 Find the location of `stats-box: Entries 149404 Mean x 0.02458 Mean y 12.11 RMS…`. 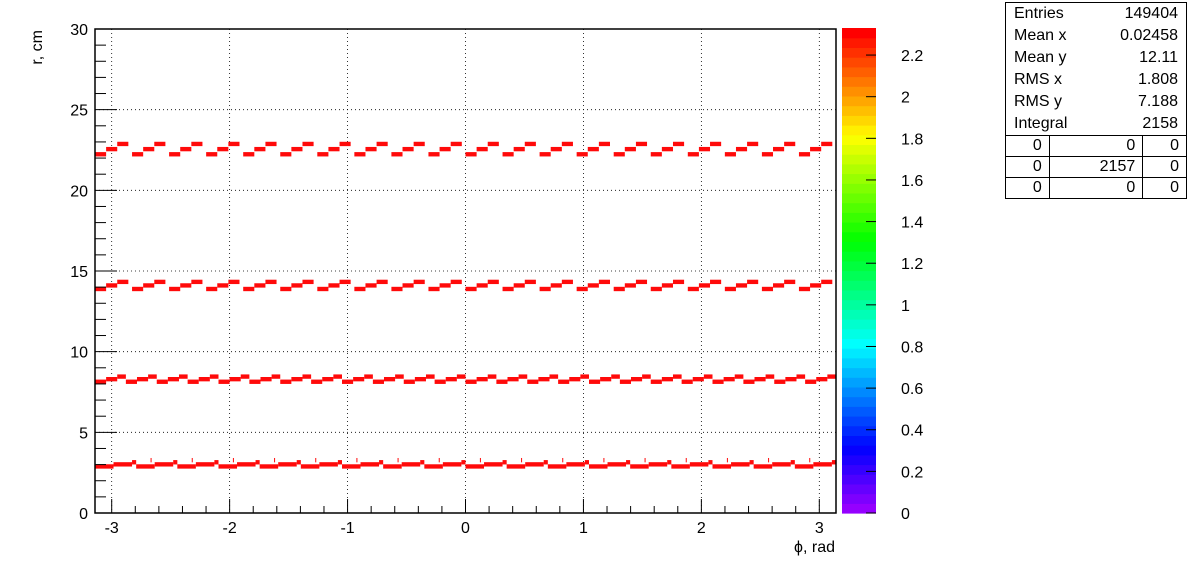

stats-box: Entries 149404 Mean x 0.02458 Mean y 12.11 RMS… is located at coordinates (1096, 100).